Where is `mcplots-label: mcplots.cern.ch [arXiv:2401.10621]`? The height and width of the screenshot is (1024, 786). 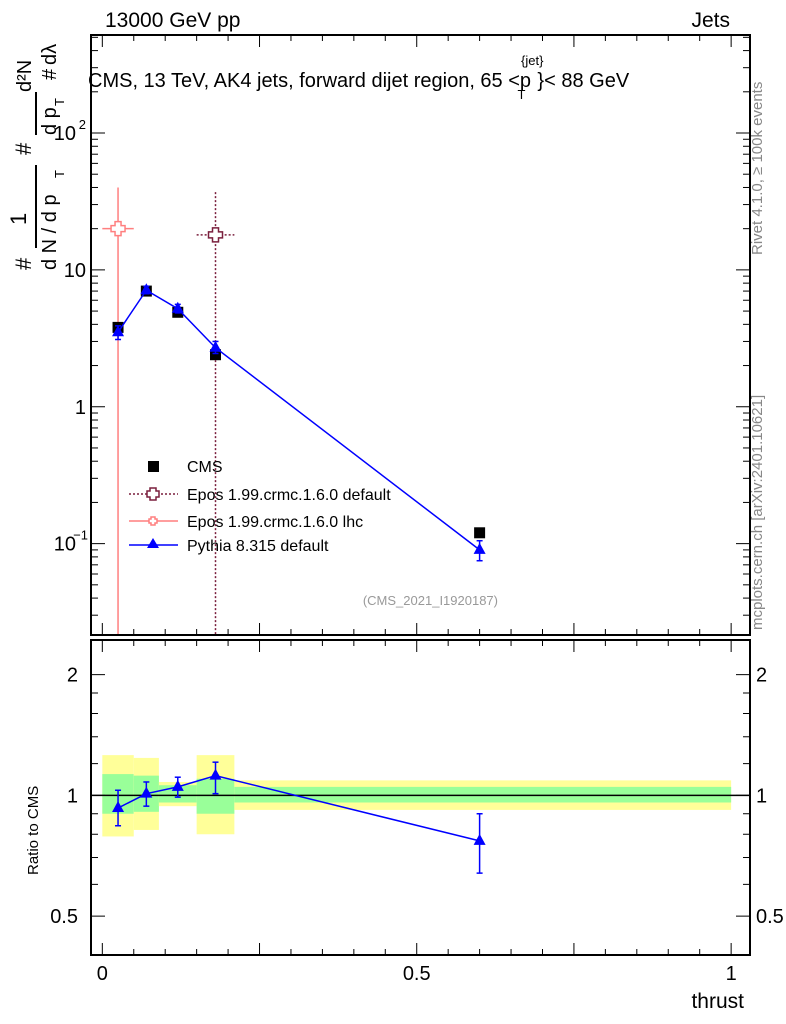 mcplots-label: mcplots.cern.ch [arXiv:2401.10621] is located at coordinates (757, 512).